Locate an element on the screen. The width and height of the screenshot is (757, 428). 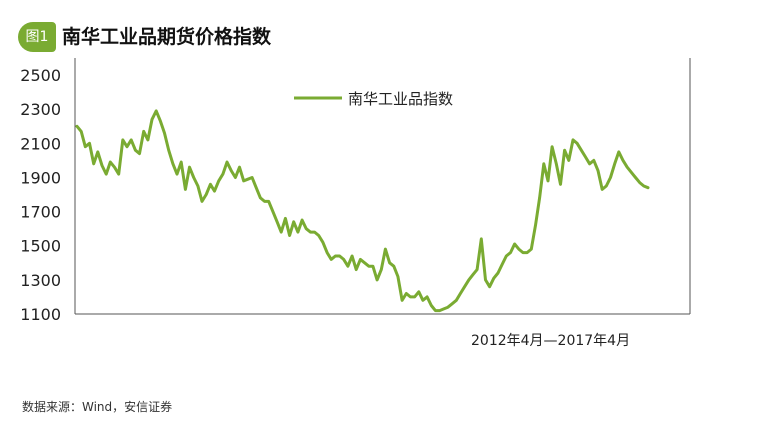
y-tick-label: 1700 is located at coordinates (40, 212).